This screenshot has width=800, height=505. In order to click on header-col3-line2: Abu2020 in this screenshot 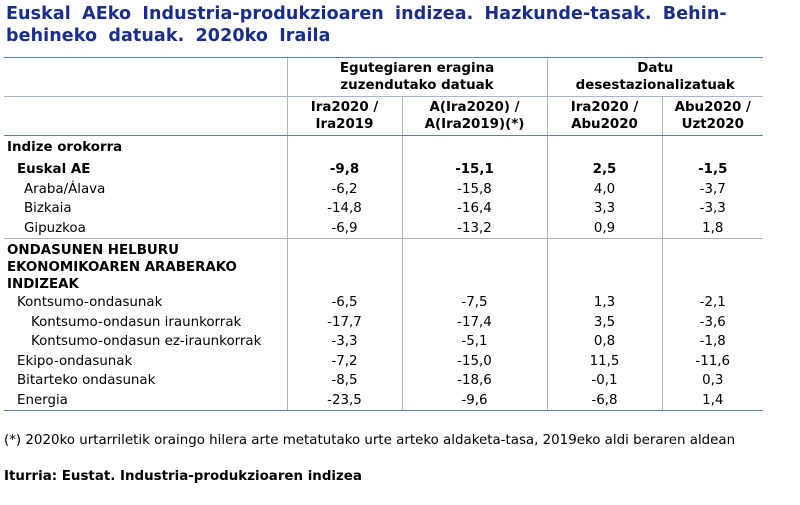, I will do `click(604, 124)`.